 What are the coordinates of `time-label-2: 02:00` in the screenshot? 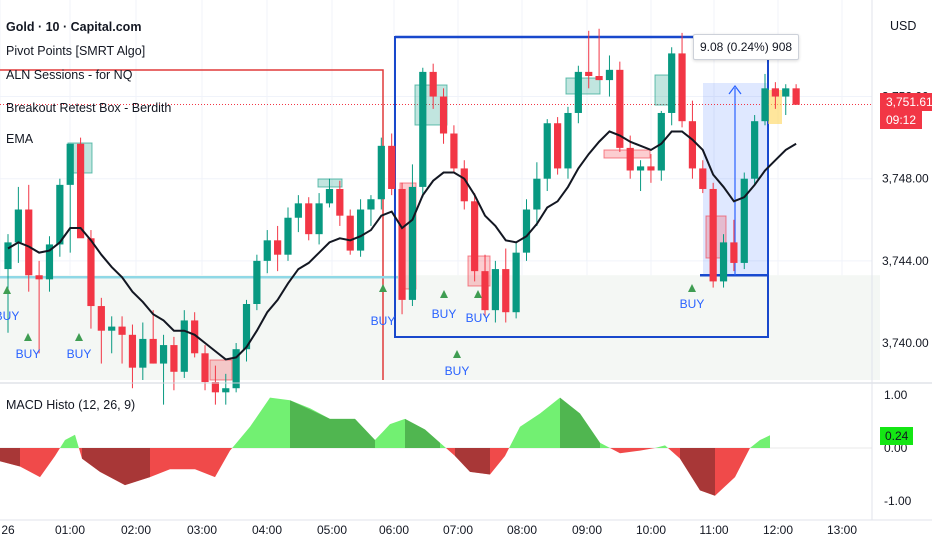 It's located at (136, 530).